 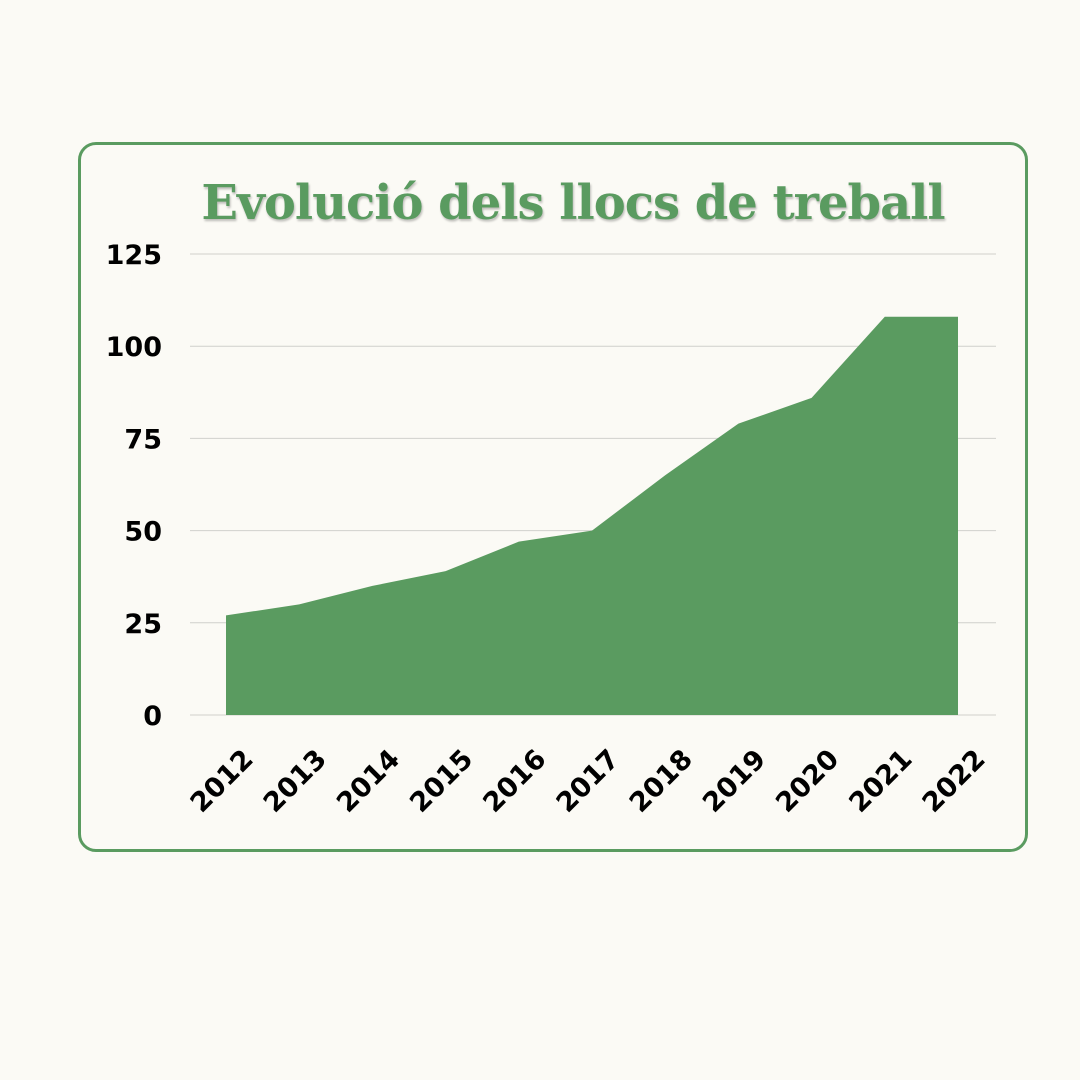 What do you see at coordinates (573, 203) in the screenshot?
I see `chart-title: Evolució dels llocs de treball` at bounding box center [573, 203].